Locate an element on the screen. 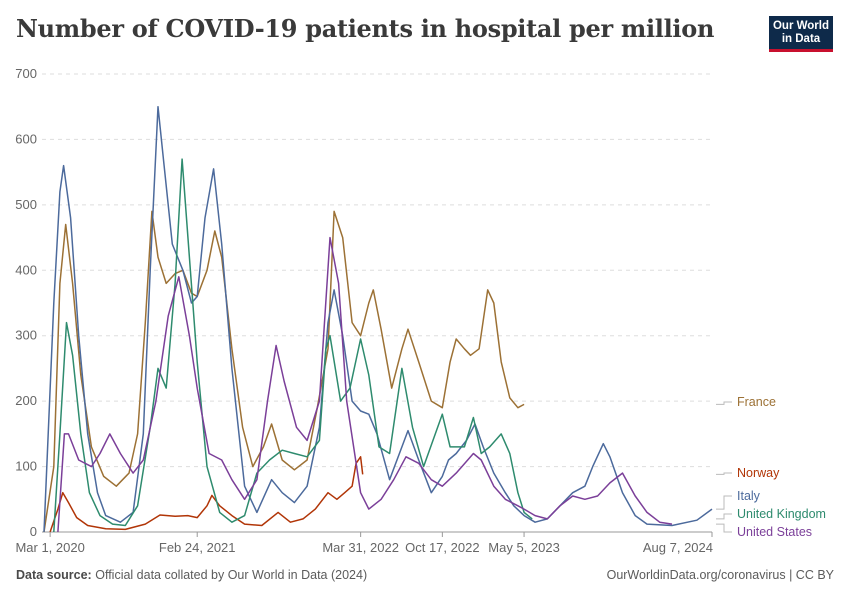 The image size is (850, 600). y-tick-label: 0 is located at coordinates (33, 531).